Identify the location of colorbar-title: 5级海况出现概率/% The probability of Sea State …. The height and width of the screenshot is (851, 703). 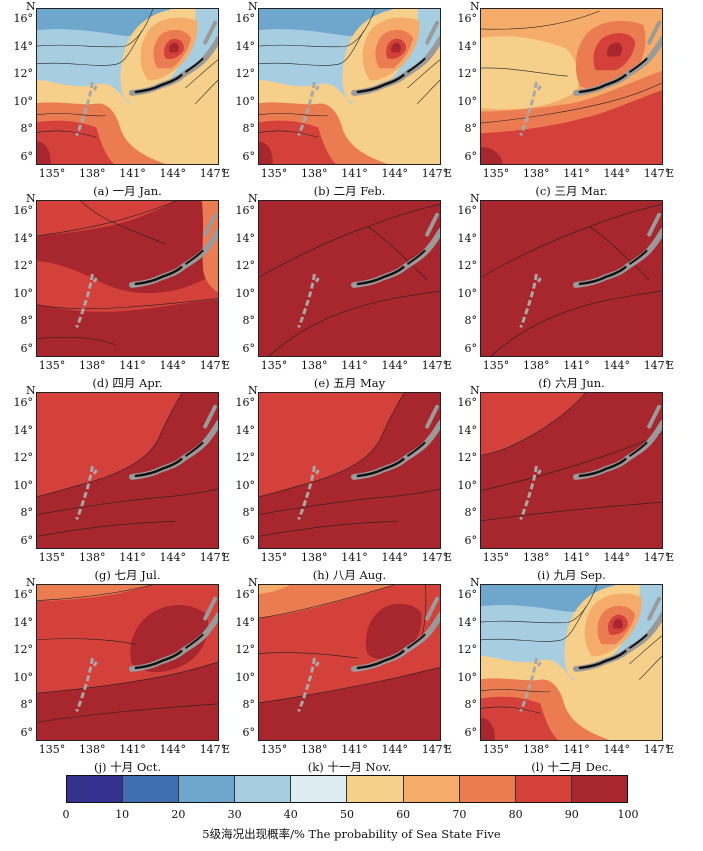
(351, 834).